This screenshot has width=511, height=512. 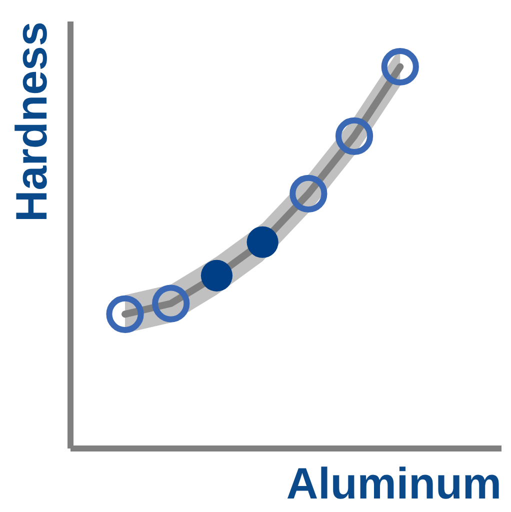 What do you see at coordinates (32, 122) in the screenshot?
I see `y-axis-title: Hardness` at bounding box center [32, 122].